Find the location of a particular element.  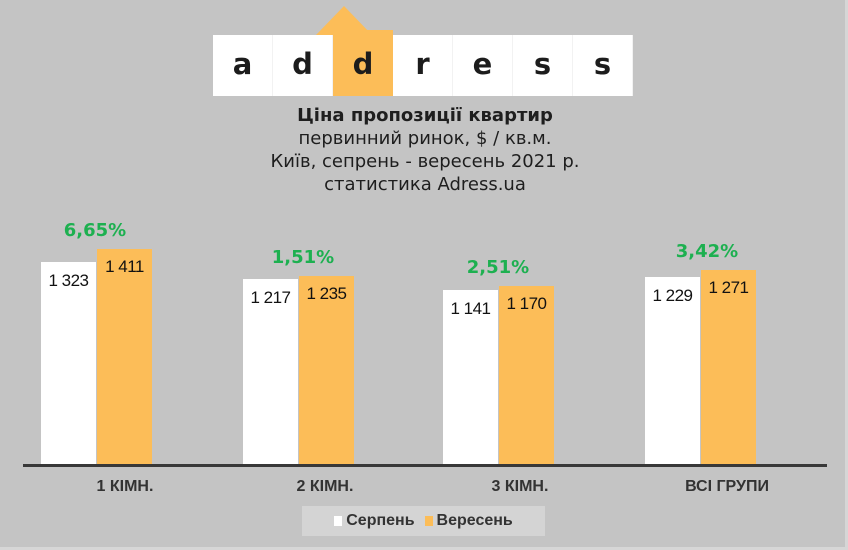

bar-value-label: 1 271 is located at coordinates (728, 287).